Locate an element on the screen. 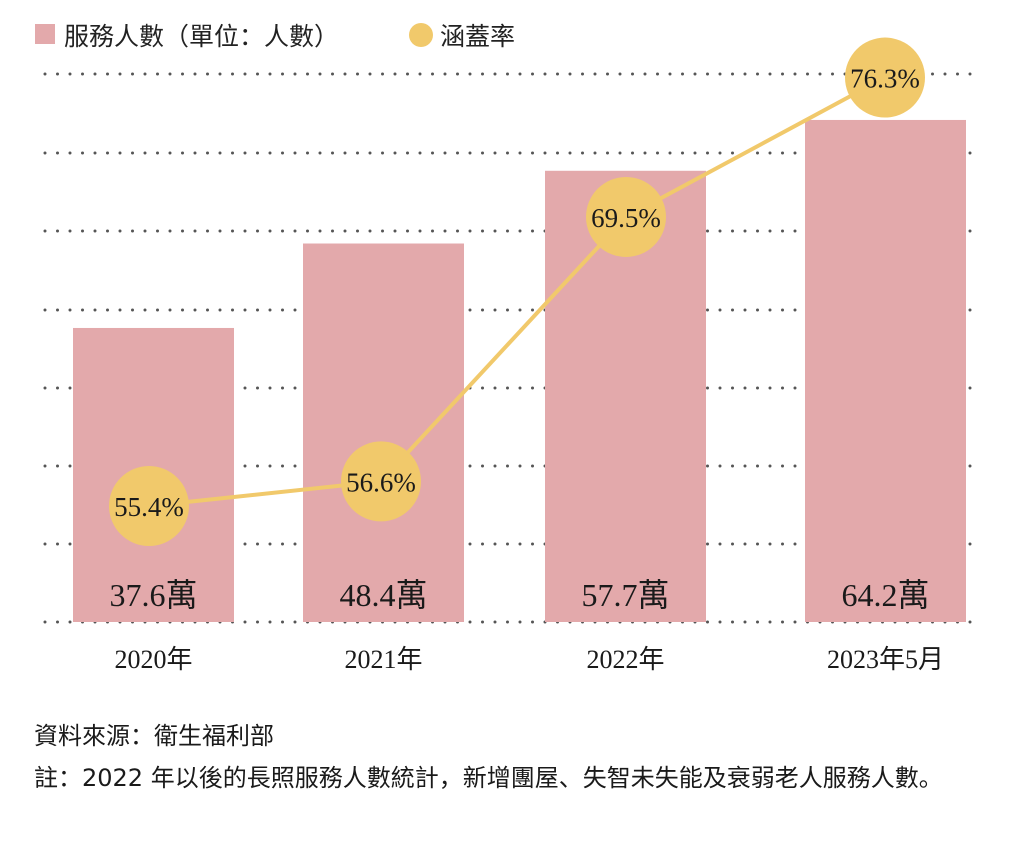  line-value-label: 69.5% is located at coordinates (626, 218).